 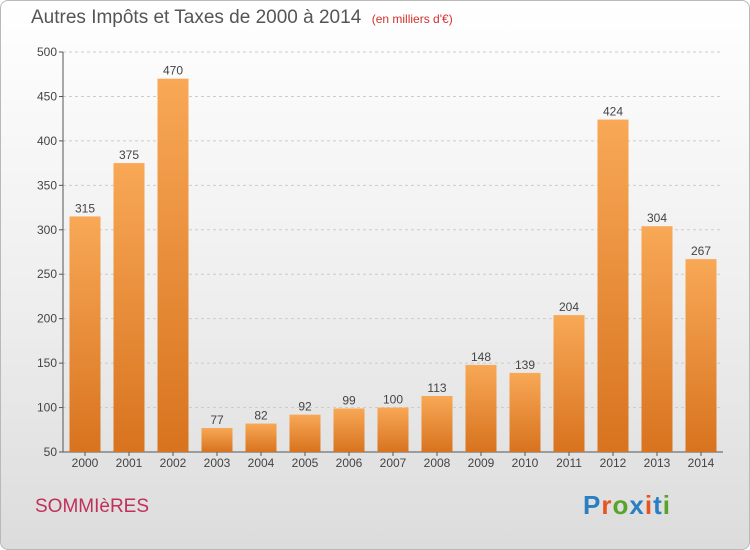 I want to click on bar-value-label: 113, so click(x=436, y=388).